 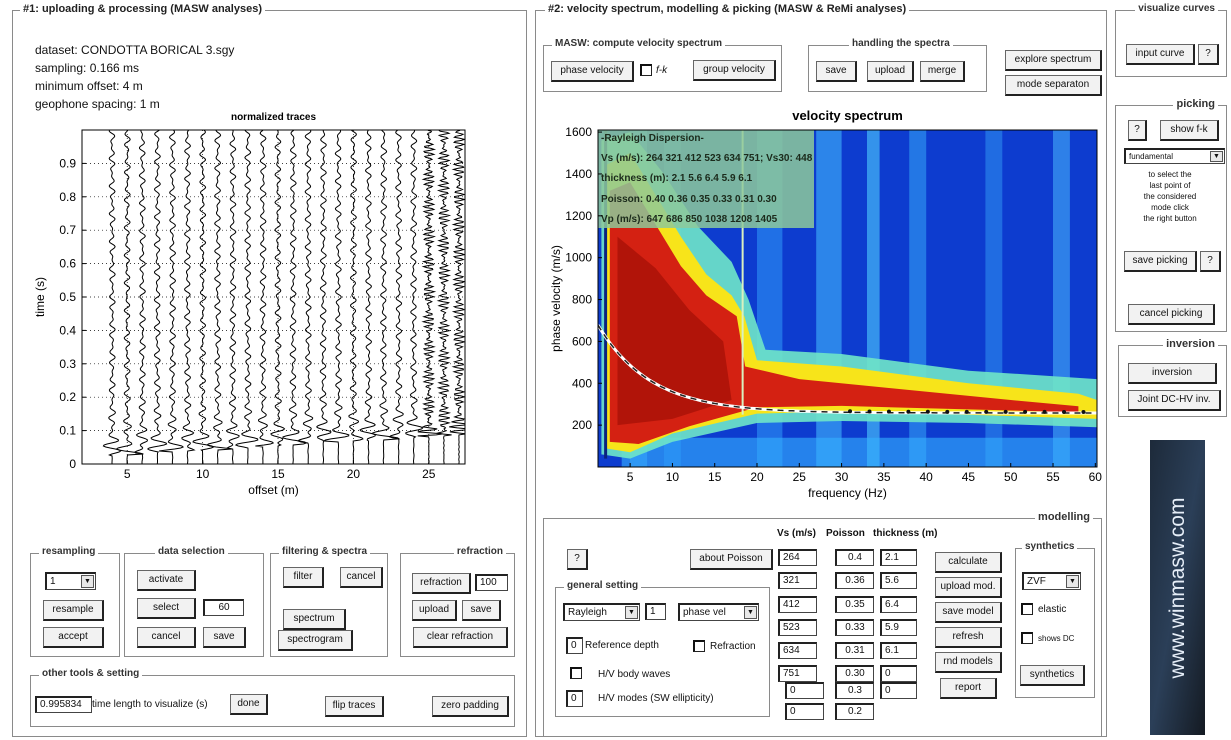 What do you see at coordinates (315, 640) in the screenshot?
I see `button: spectrogram` at bounding box center [315, 640].